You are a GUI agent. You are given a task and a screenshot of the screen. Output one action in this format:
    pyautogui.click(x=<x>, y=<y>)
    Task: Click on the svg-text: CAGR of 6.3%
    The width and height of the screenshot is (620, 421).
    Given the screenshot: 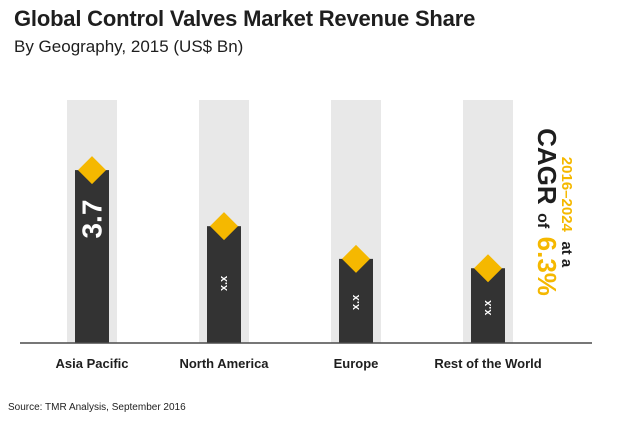 What is the action you would take?
    pyautogui.click(x=547, y=212)
    